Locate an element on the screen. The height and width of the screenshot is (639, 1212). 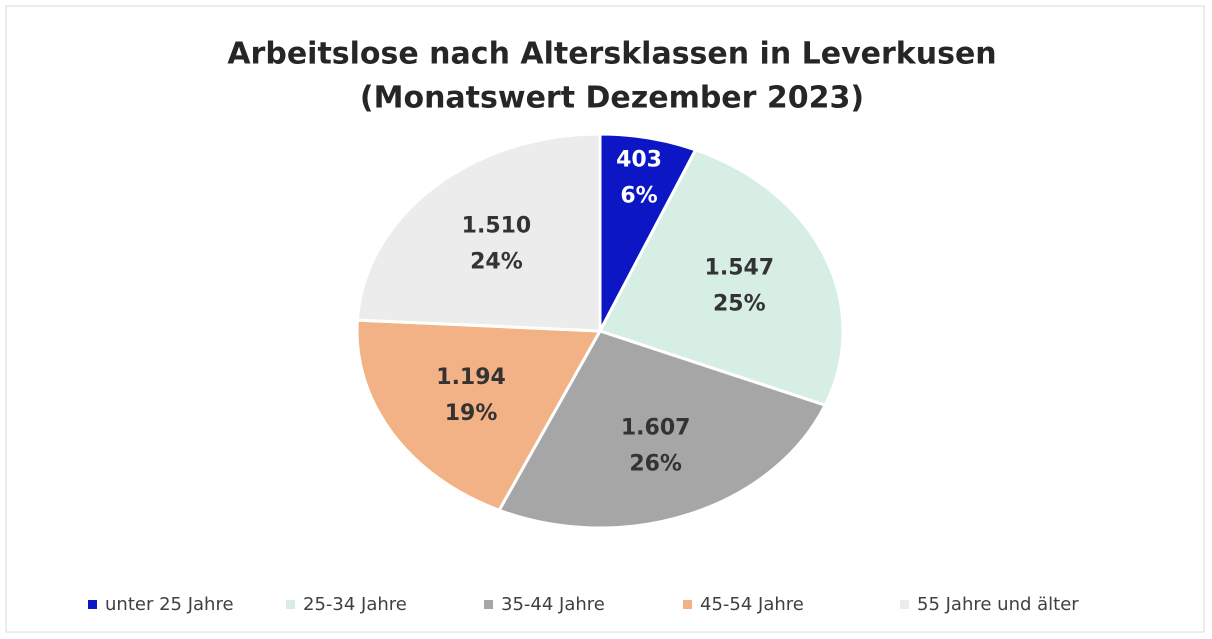
percent-label: 24% is located at coordinates (496, 261).